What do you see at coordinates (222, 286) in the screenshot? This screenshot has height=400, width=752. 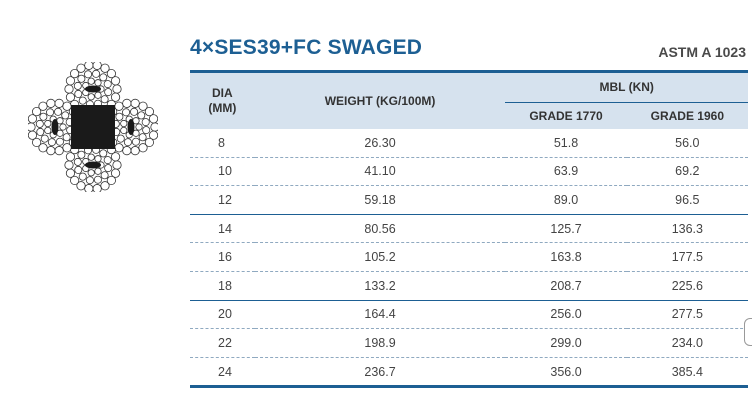 I see `cell-dia: 18` at bounding box center [222, 286].